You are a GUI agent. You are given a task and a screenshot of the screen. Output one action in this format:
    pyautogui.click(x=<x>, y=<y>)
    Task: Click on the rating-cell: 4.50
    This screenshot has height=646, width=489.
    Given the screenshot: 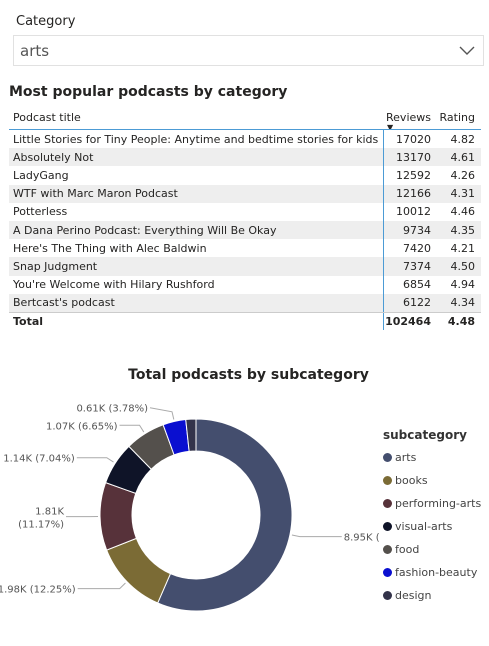 What is the action you would take?
    pyautogui.click(x=463, y=266)
    